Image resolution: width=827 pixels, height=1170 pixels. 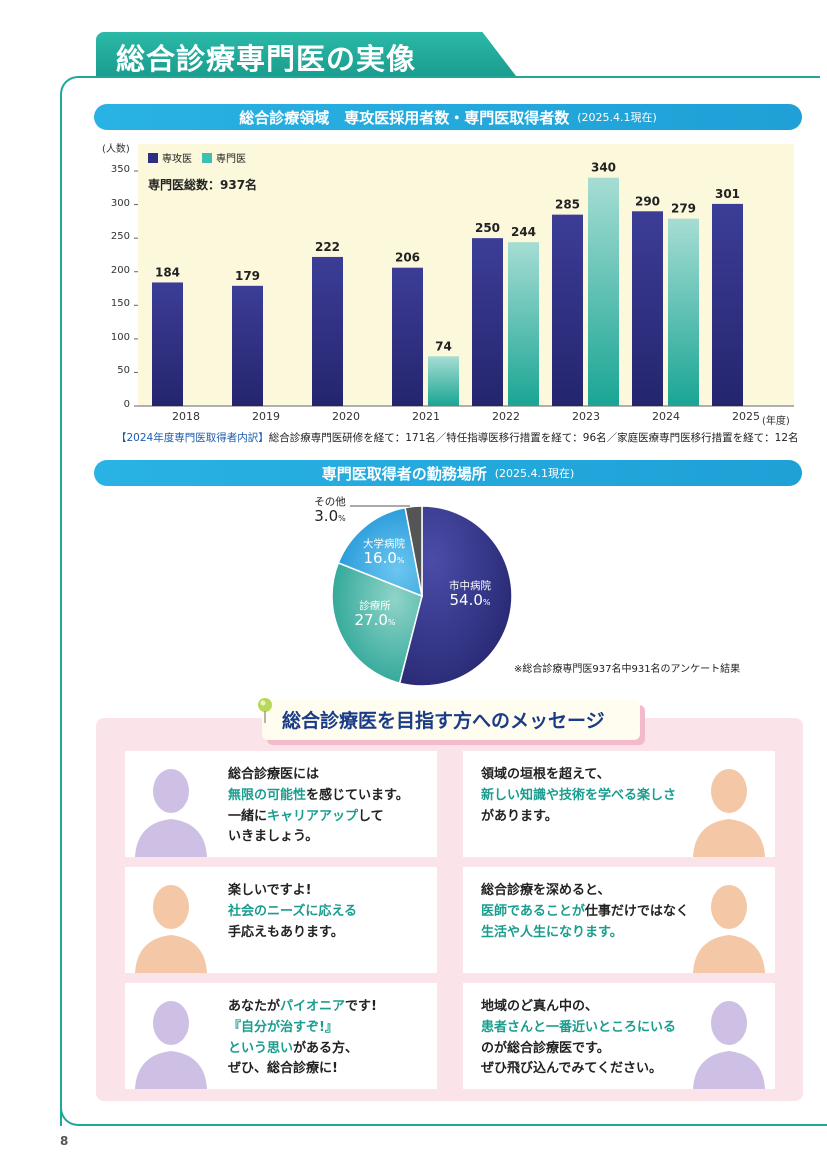 I want to click on x-tick-label: 2018, so click(x=186, y=416).